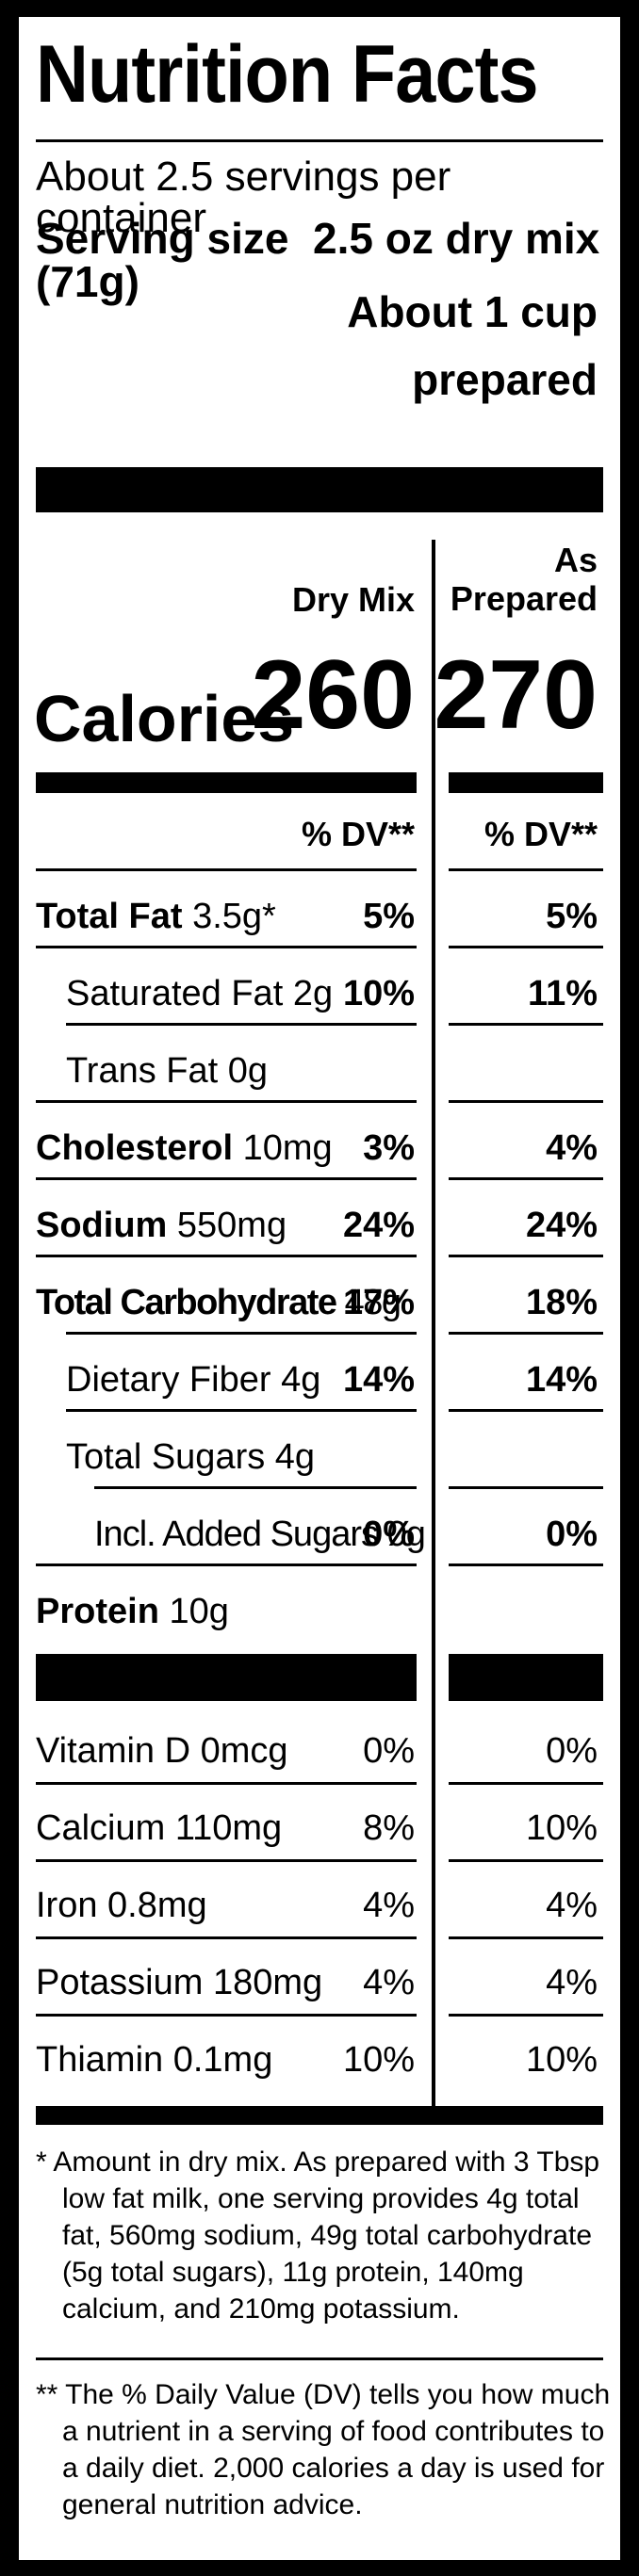 The height and width of the screenshot is (2576, 639). I want to click on calcium: Calcium 110mg, so click(159, 1828).